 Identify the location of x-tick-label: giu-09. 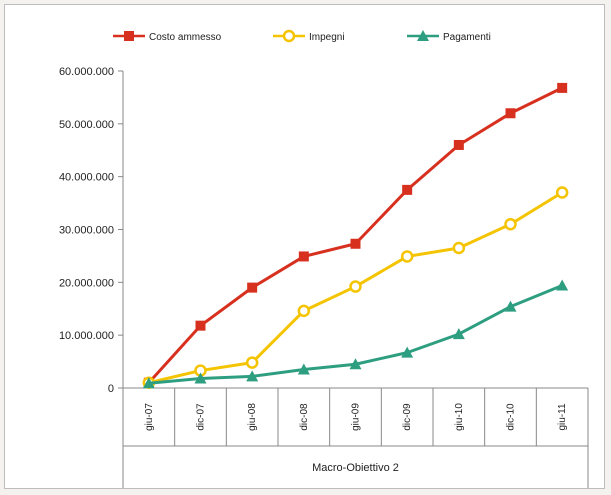
(356, 417).